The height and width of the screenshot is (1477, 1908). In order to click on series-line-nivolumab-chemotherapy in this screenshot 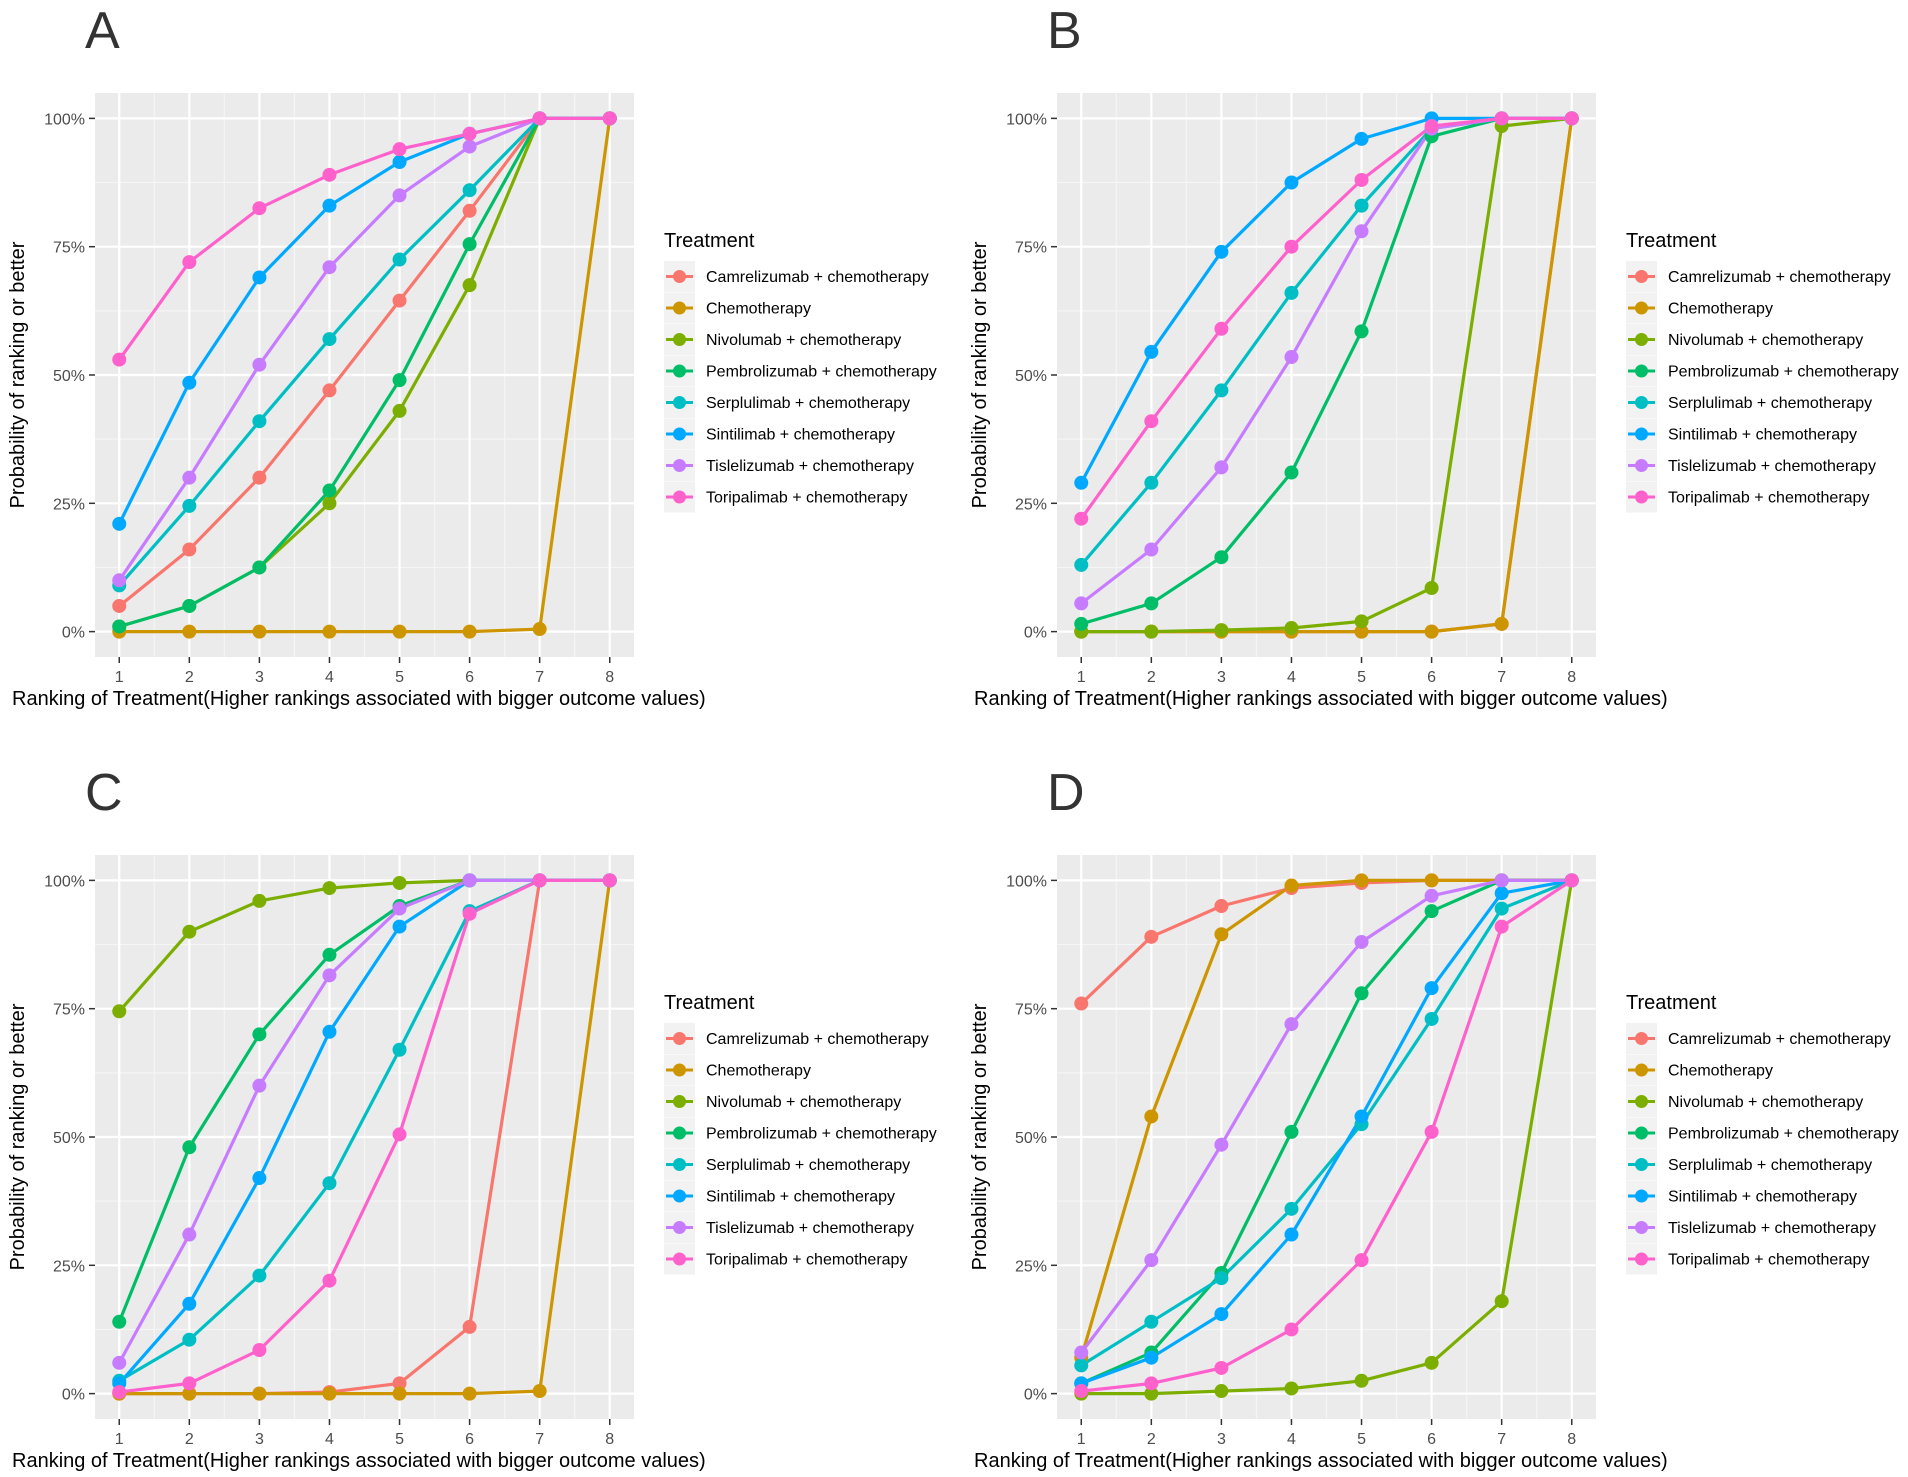, I will do `click(1327, 1138)`.